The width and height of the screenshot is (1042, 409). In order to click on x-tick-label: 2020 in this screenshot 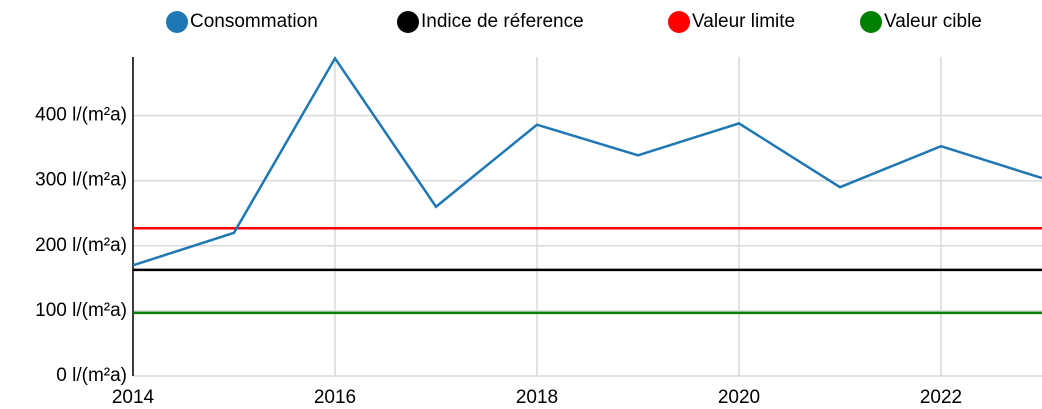, I will do `click(739, 397)`.